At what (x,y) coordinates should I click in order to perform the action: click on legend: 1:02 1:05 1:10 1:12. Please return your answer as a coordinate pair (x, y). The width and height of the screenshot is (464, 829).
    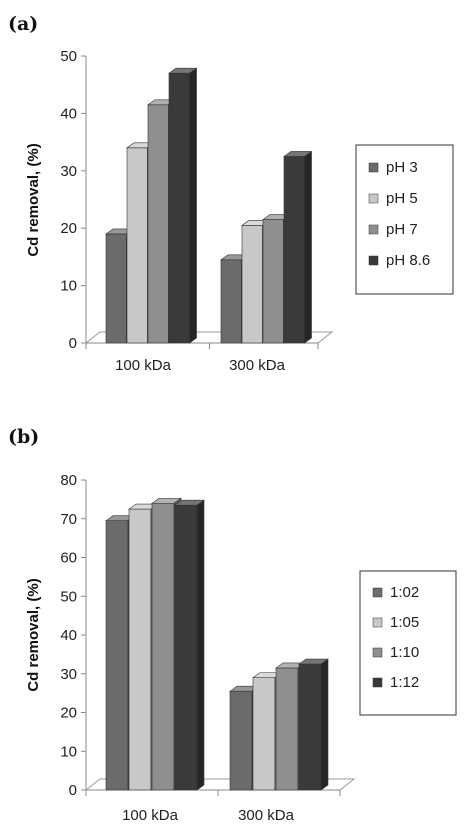
    Looking at the image, I should click on (408, 643).